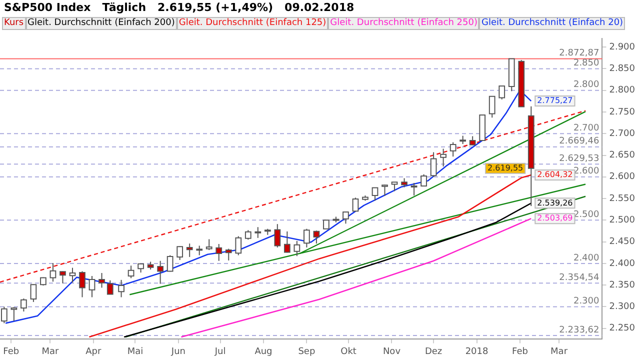 The image size is (640, 360). Describe the element at coordinates (622, 199) in the screenshot. I see `y-tick-label: 2.550` at that location.